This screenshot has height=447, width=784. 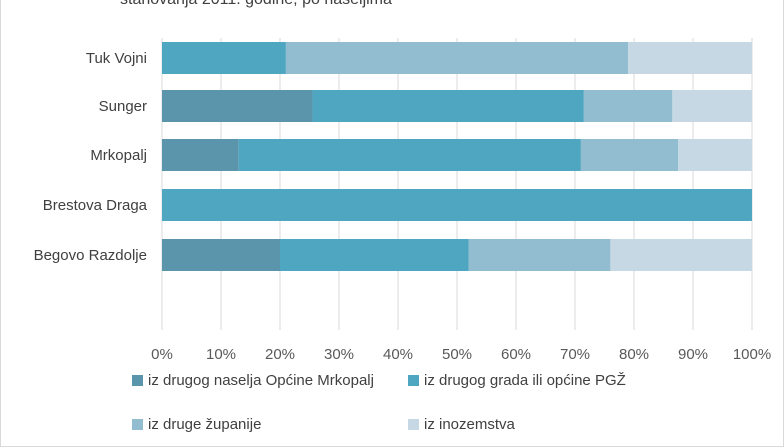 I want to click on legend-item: iz inozemstva, so click(x=462, y=424).